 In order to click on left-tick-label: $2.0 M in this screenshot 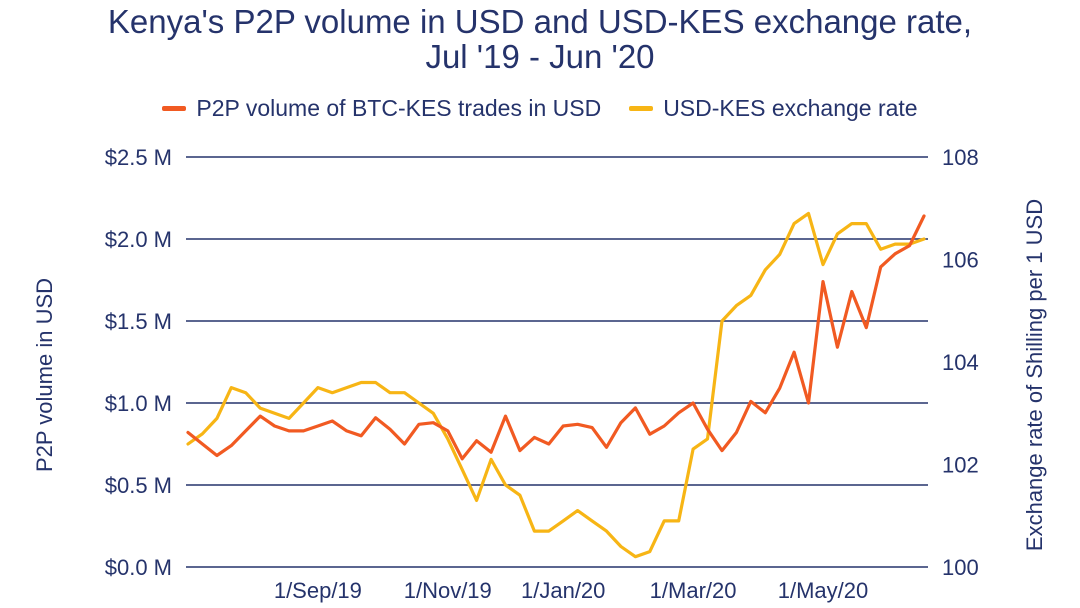, I will do `click(138, 239)`.